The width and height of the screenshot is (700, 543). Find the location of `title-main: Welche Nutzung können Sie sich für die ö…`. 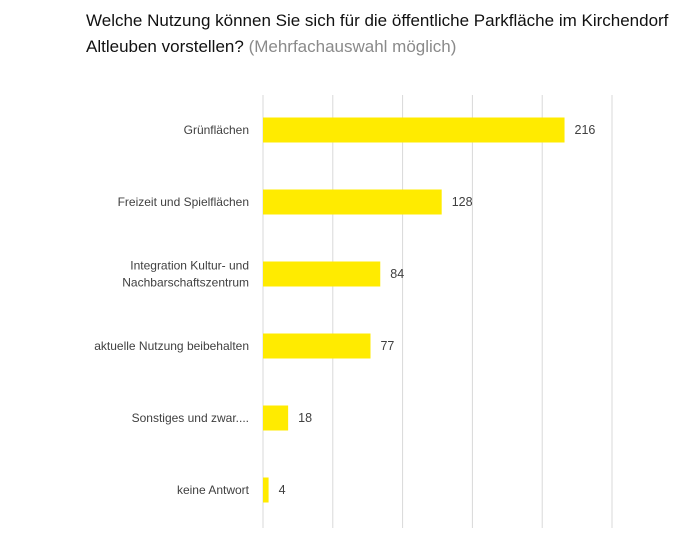

title-main: Welche Nutzung können Sie sich für die ö… is located at coordinates (377, 33).